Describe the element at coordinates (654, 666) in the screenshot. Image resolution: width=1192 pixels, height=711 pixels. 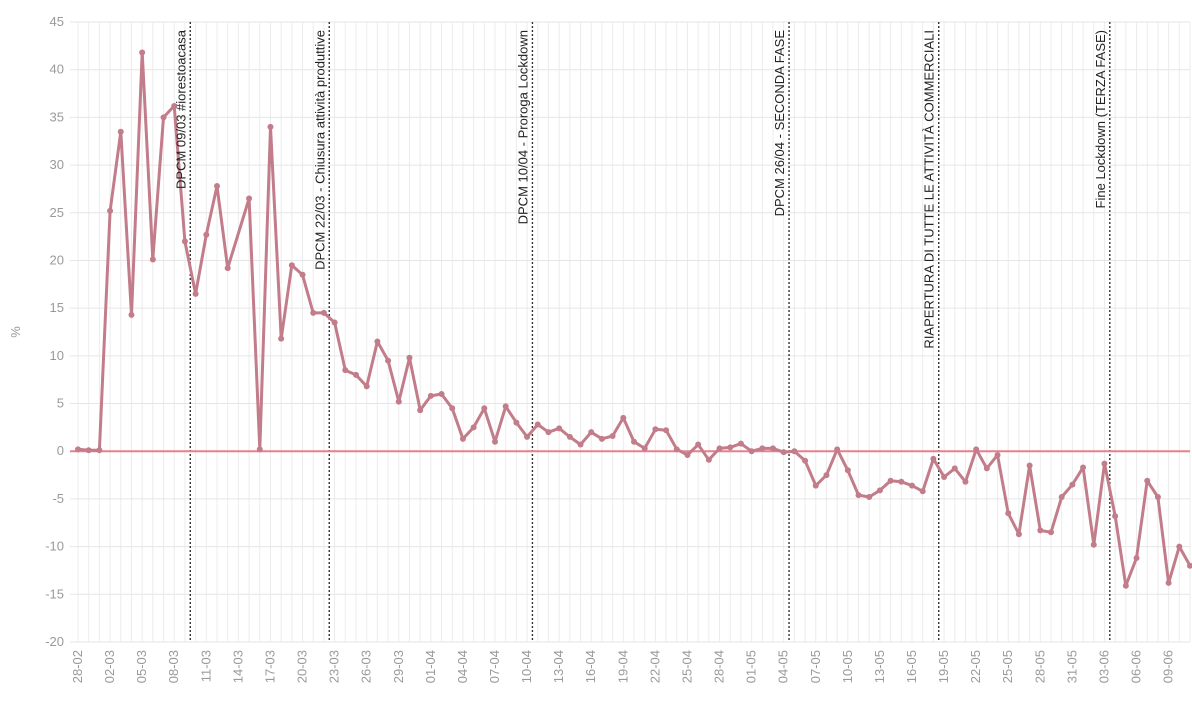
I see `x-tick-label: 22-04` at that location.